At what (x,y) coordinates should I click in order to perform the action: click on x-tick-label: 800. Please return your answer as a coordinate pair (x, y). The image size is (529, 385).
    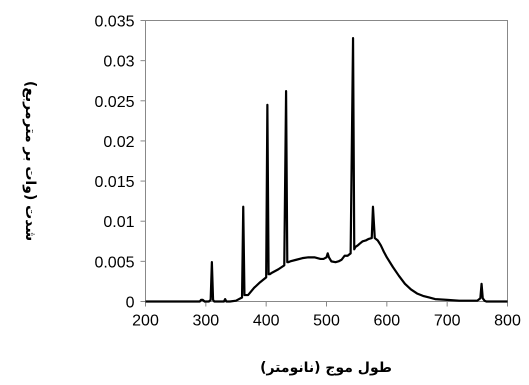
    Looking at the image, I should click on (507, 321).